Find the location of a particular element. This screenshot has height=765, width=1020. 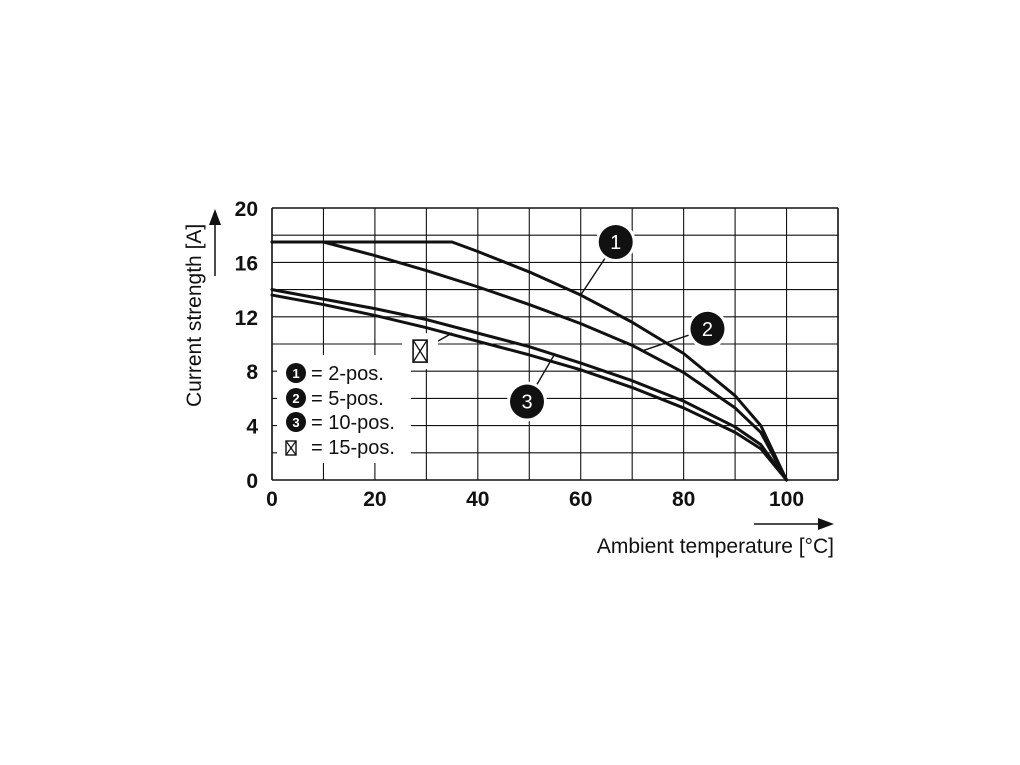

y-tick-label: 20 is located at coordinates (246, 209).